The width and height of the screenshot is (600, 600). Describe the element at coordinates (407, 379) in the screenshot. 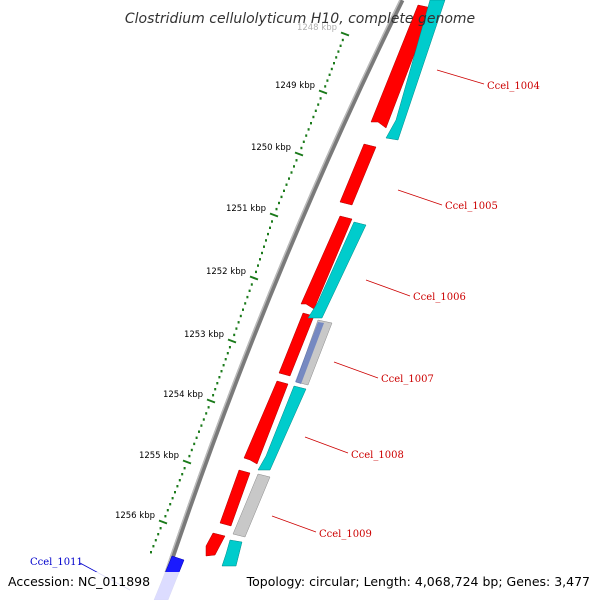

I see `gene-label-ccel-1007: Ccel_1007` at that location.